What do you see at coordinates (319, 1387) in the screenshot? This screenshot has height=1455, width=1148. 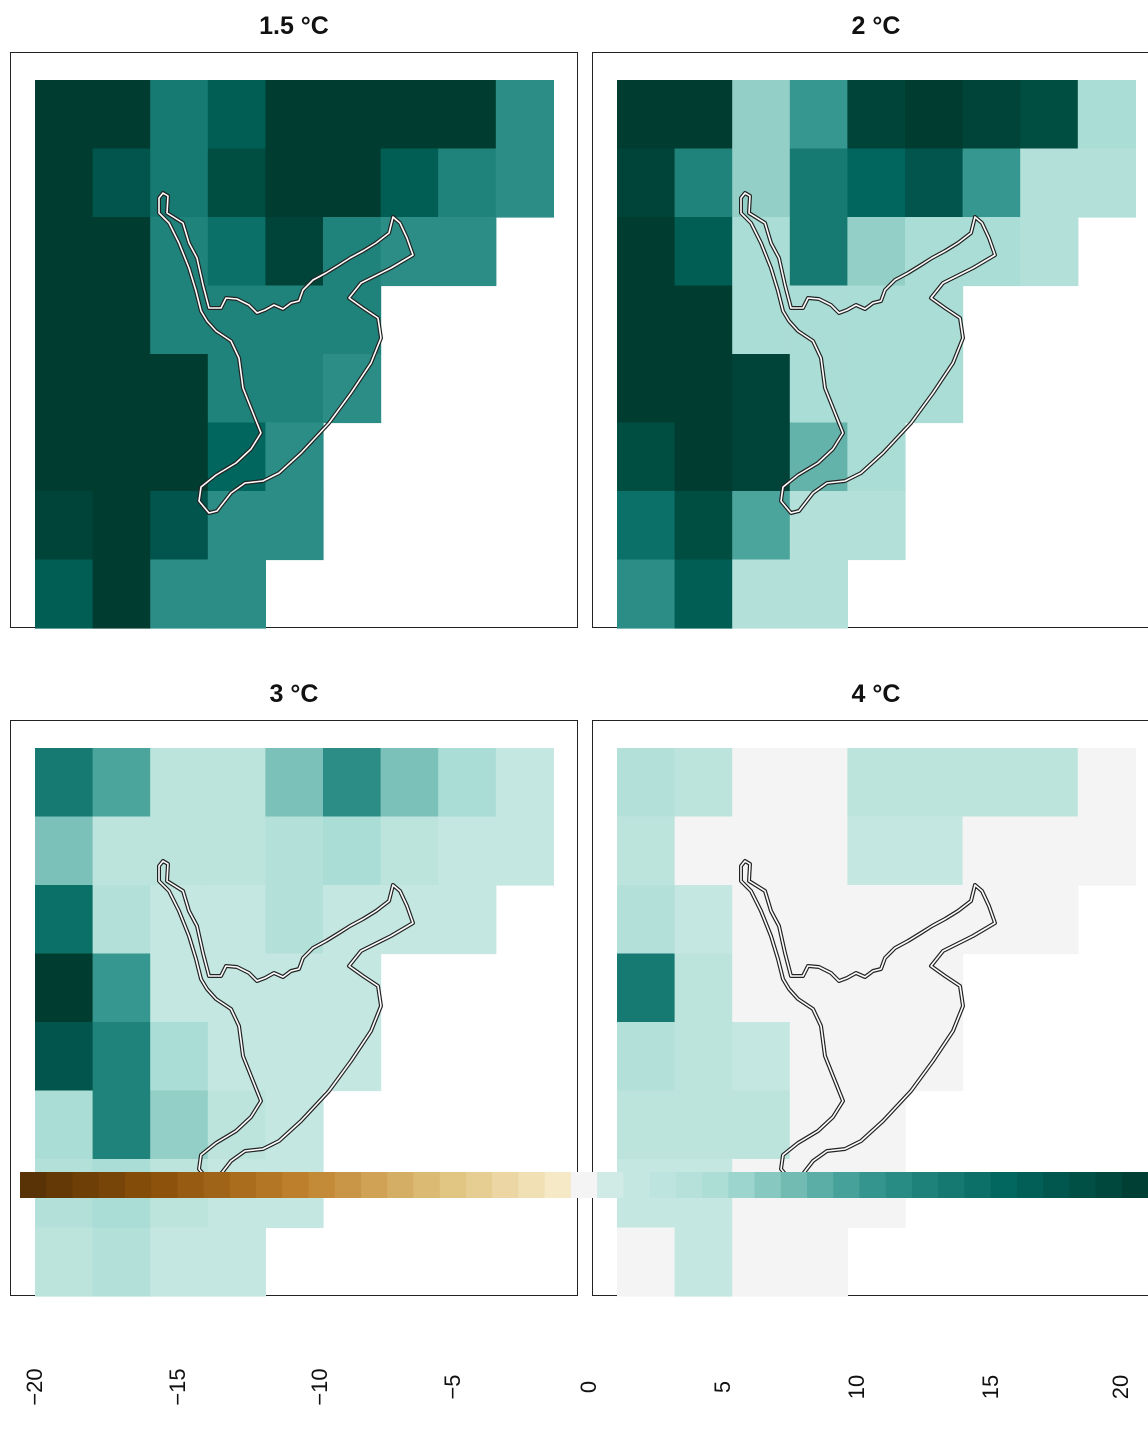 I see `legend-tick-3: −10` at bounding box center [319, 1387].